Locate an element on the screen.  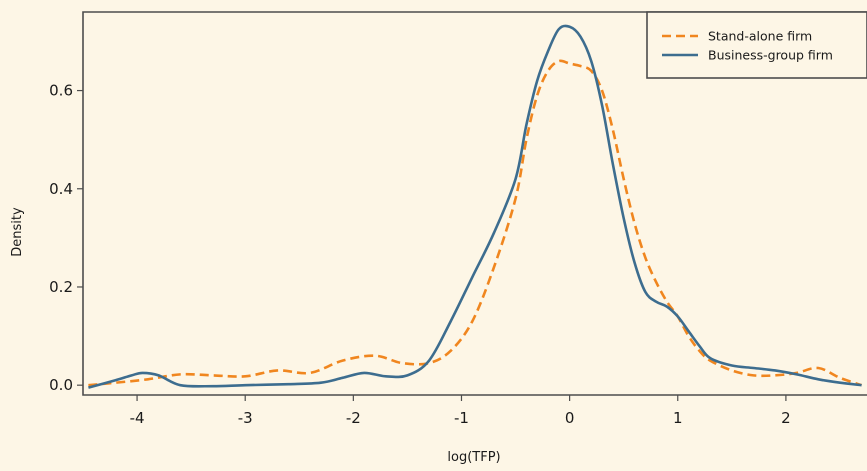
x-axis: -4 -3 -2 -1 0 1 2 is located at coordinates (460, 411).